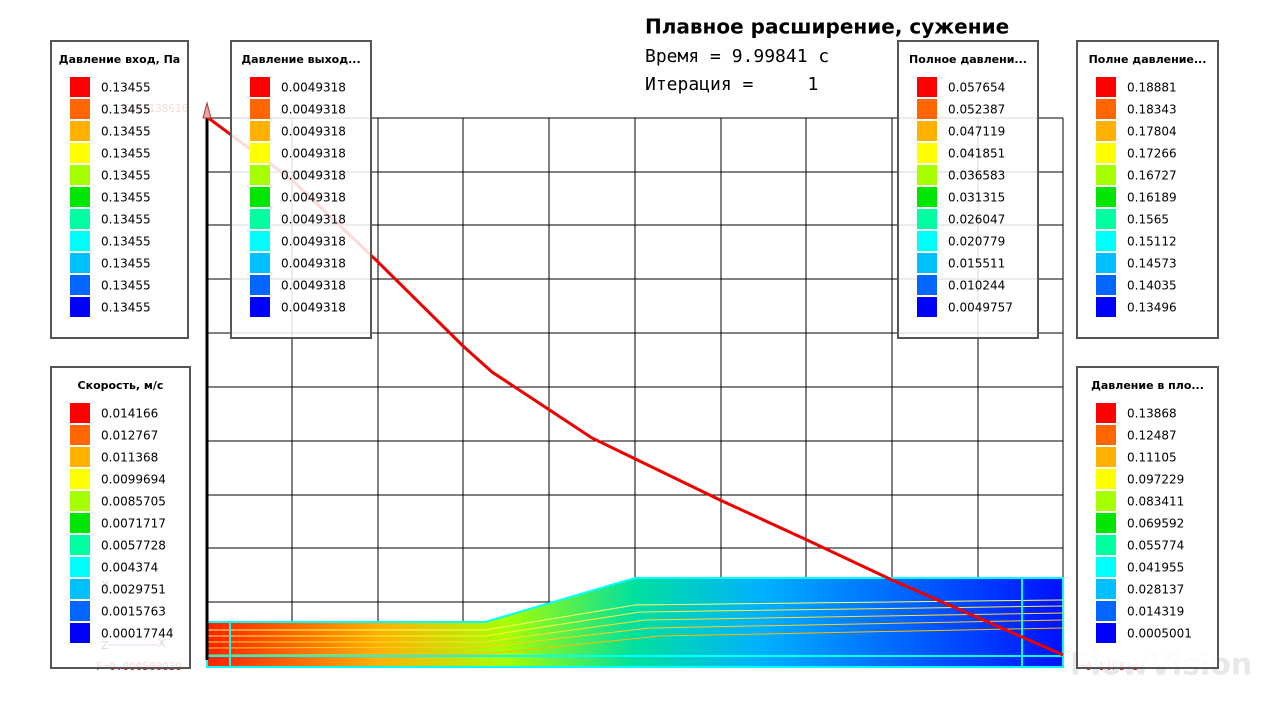 The width and height of the screenshot is (1267, 708). I want to click on legend-value: 0.057654, so click(976, 88).